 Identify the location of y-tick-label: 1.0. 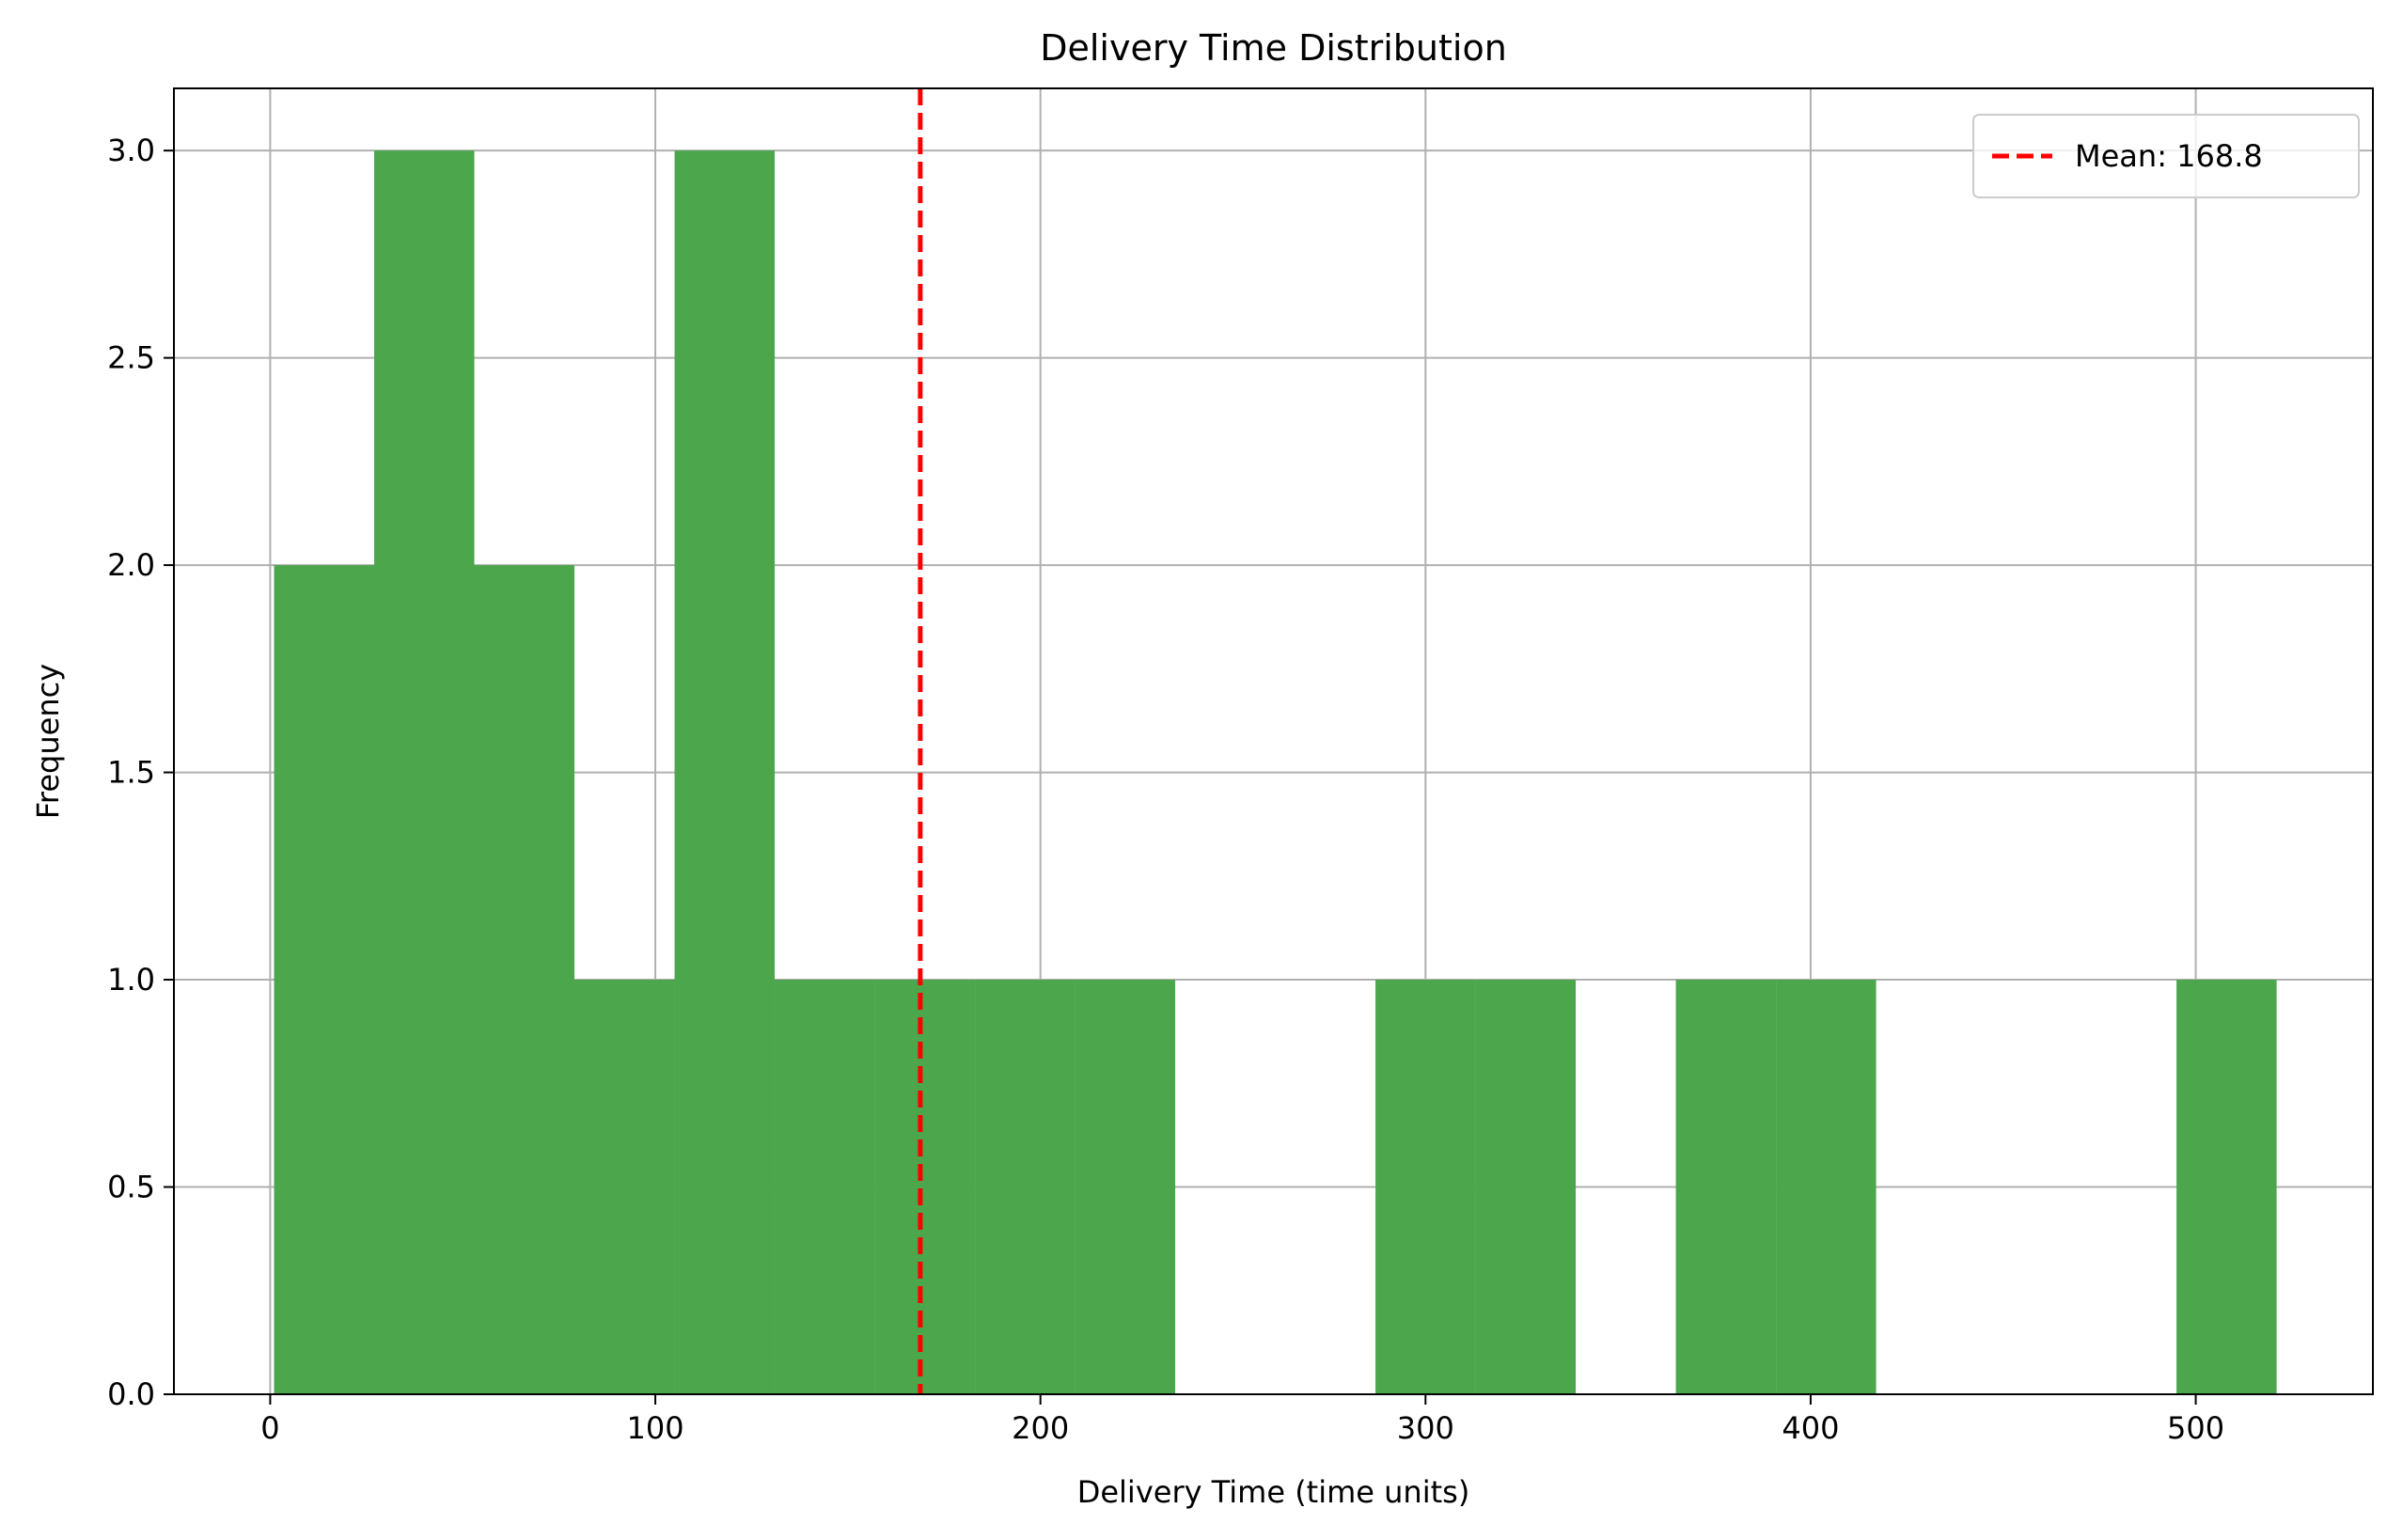
(131, 980).